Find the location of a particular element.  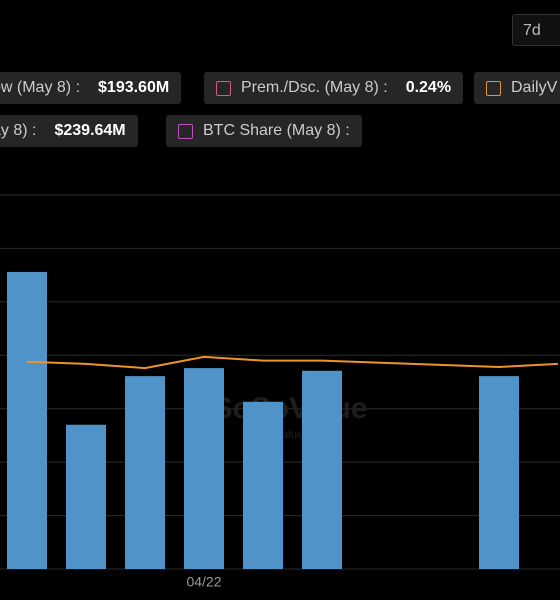

legend-label: ay 8) : is located at coordinates (18, 130).